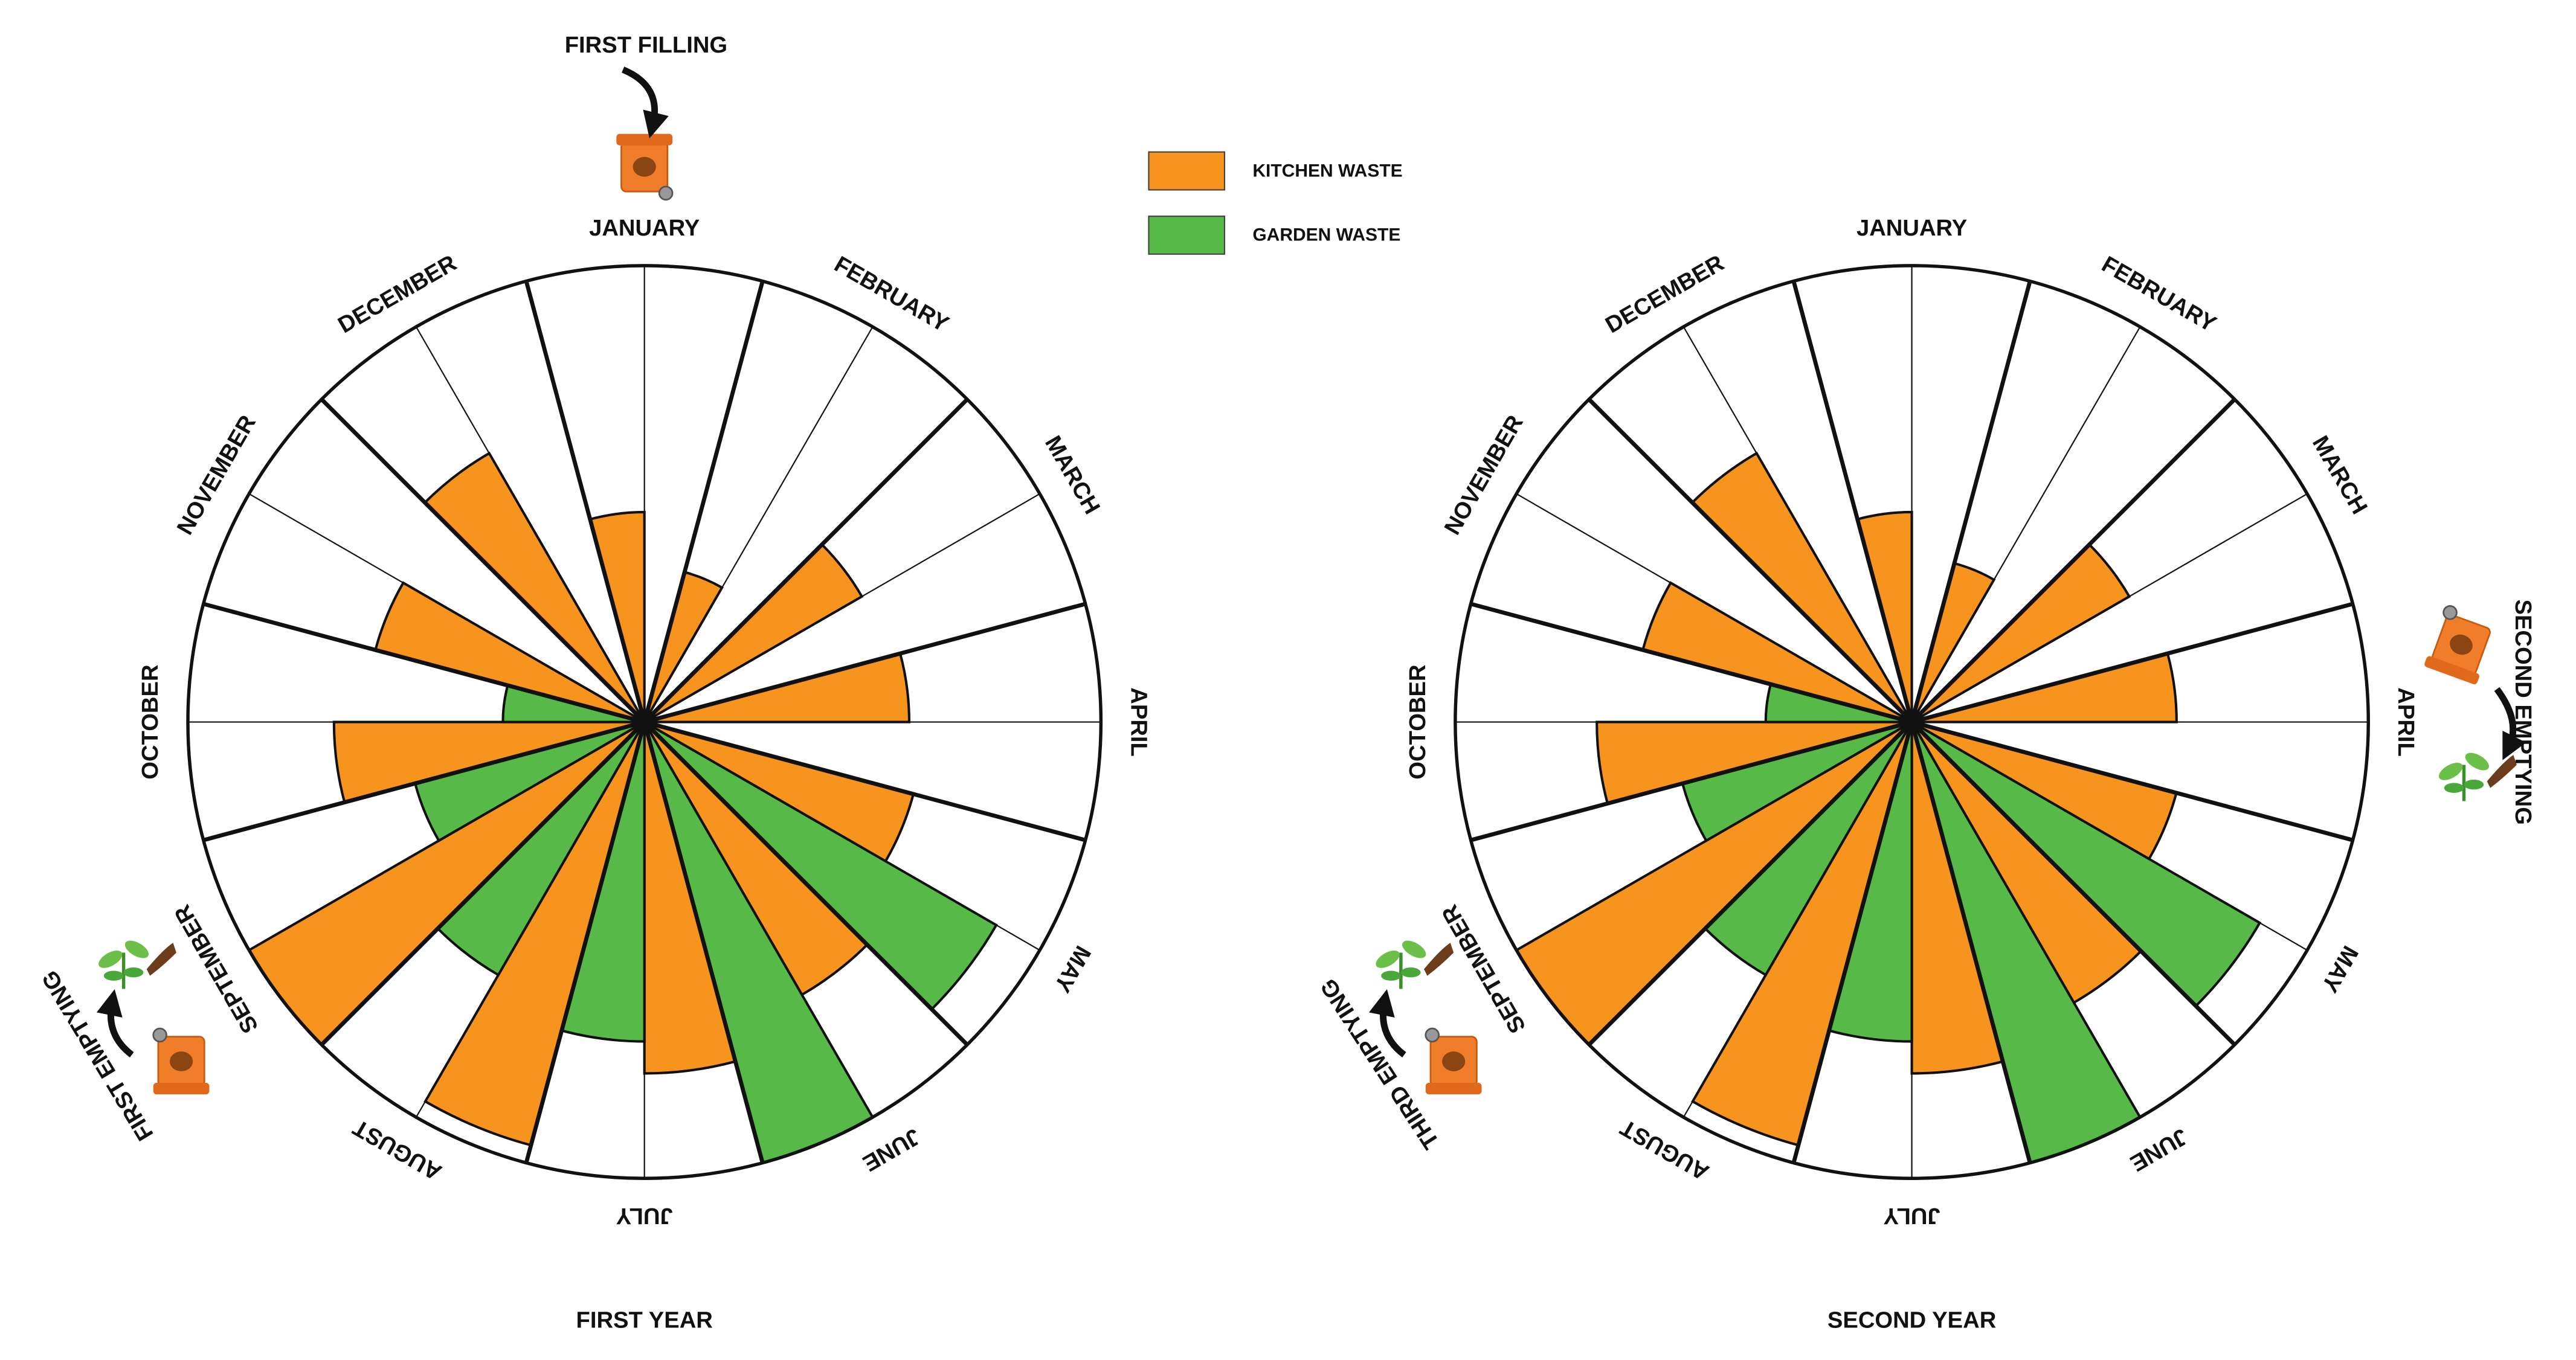 This screenshot has width=2576, height=1360. What do you see at coordinates (1327, 171) in the screenshot?
I see `legend-label: KITCHEN WASTE` at bounding box center [1327, 171].